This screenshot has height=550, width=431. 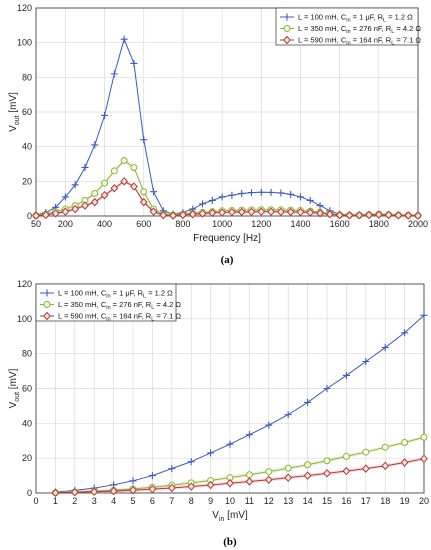 What do you see at coordinates (405, 501) in the screenshot?
I see `p1-x-tick-label-19: 19` at bounding box center [405, 501].